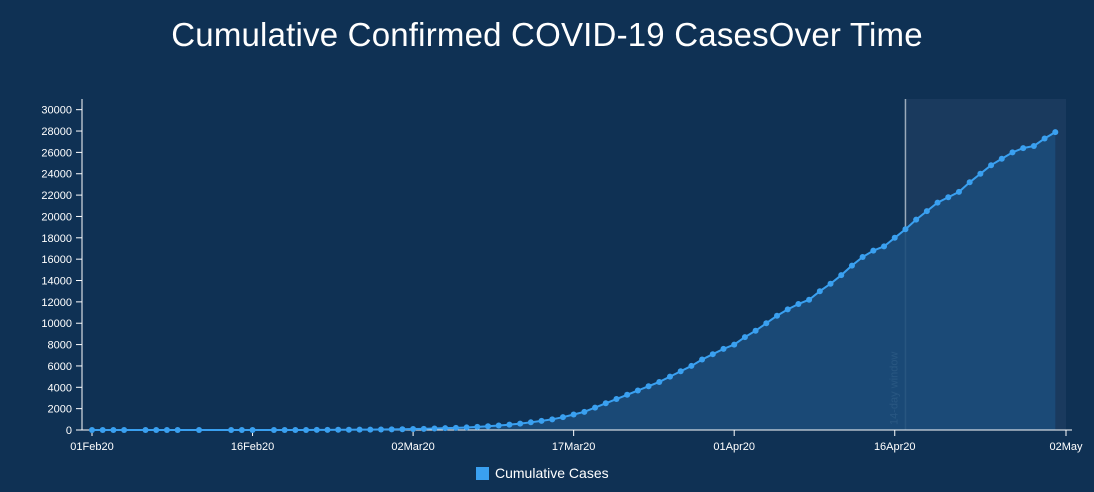 This screenshot has width=1094, height=492. What do you see at coordinates (56, 260) in the screenshot?
I see `y-tick-label: 16000` at bounding box center [56, 260].